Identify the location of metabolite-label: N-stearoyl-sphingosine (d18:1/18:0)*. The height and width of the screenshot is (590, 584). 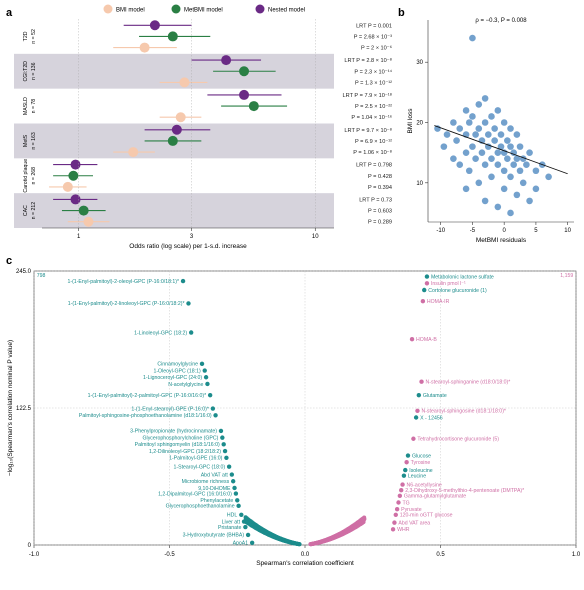
(463, 412).